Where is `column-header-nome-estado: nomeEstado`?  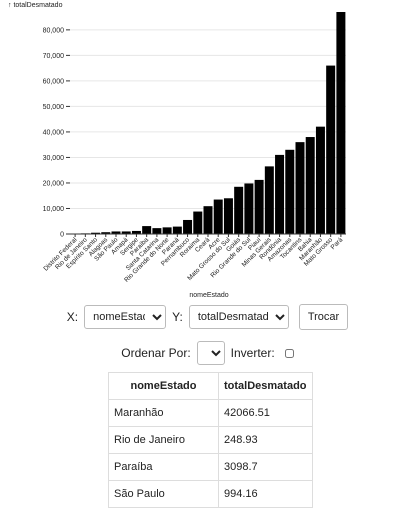 column-header-nome-estado: nomeEstado is located at coordinates (163, 386).